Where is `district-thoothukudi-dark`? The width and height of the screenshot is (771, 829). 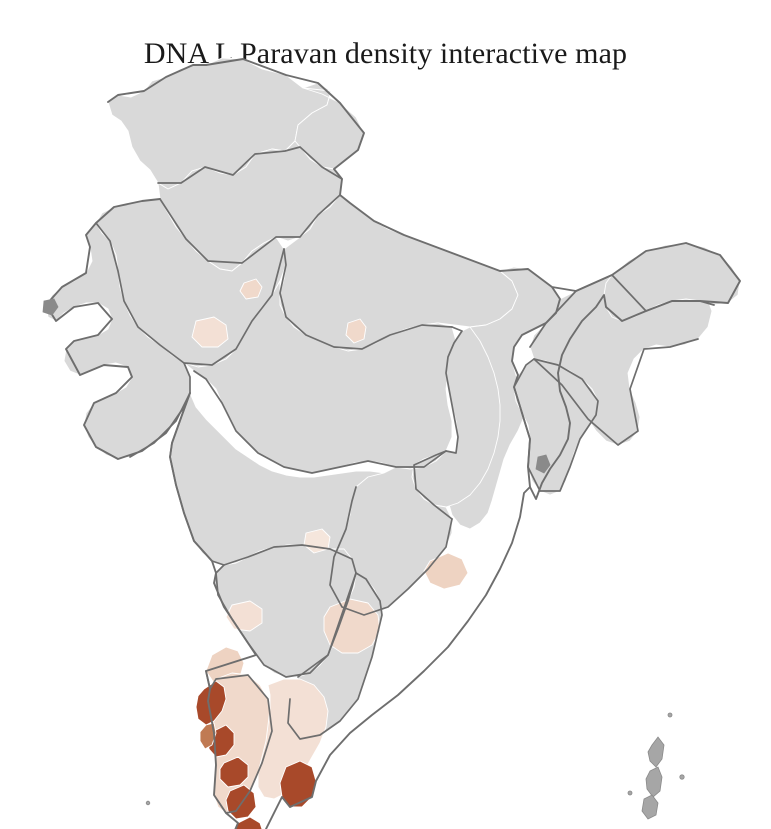 district-thoothukudi-dark is located at coordinates (298, 784).